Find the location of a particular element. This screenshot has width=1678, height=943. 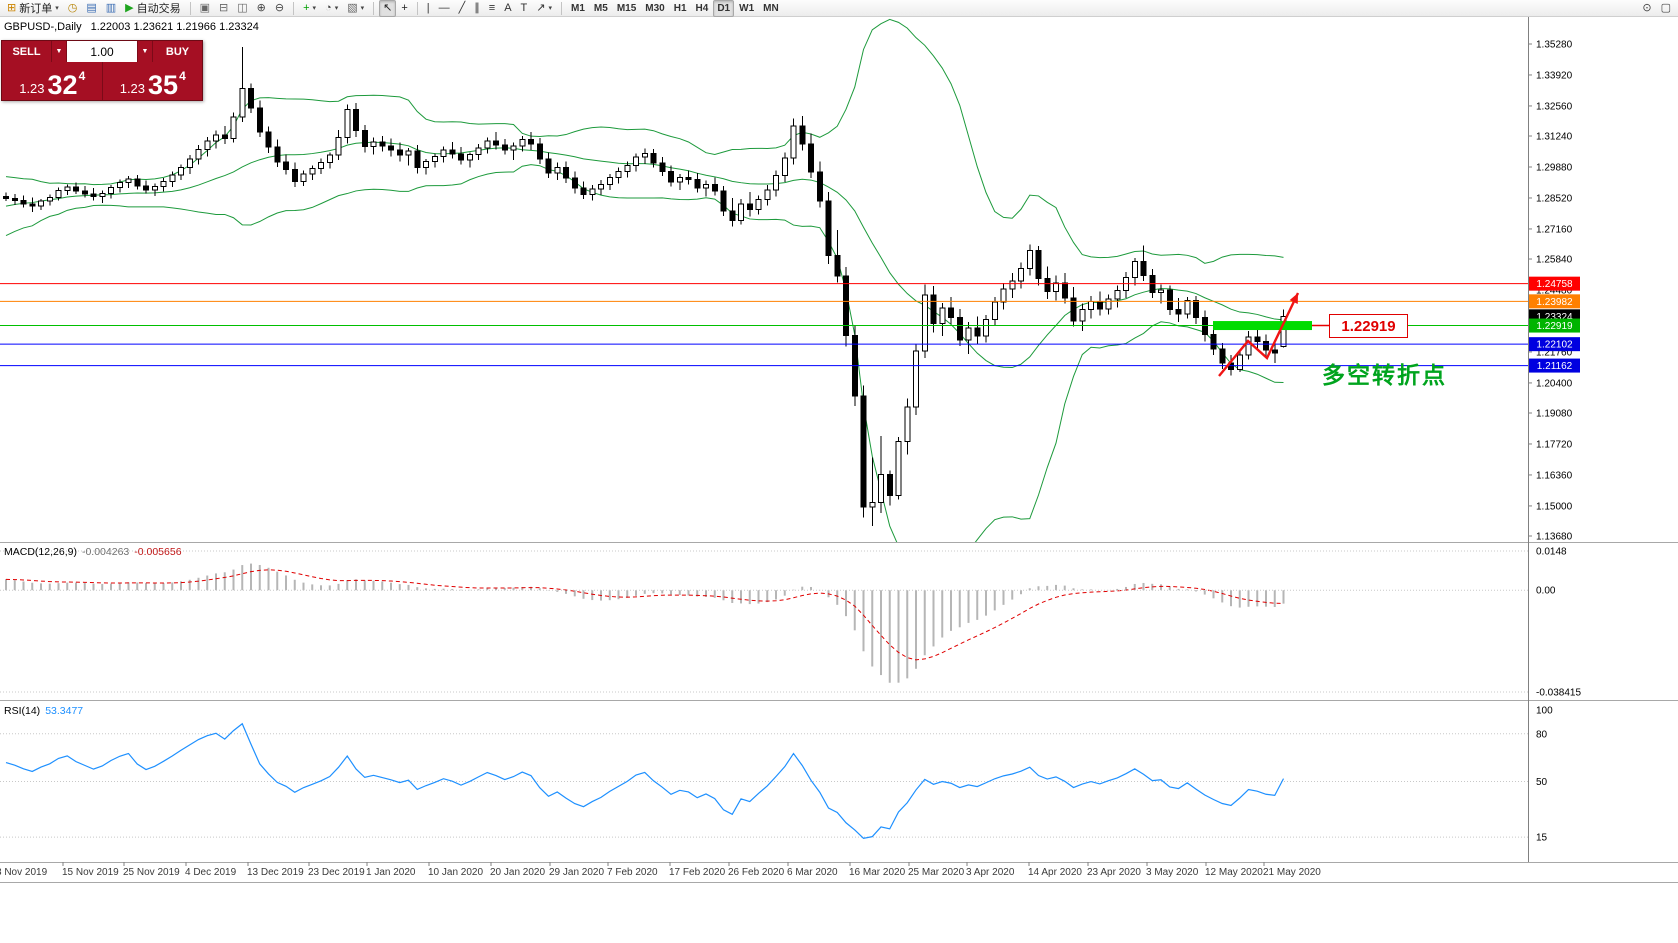

tf-h4: H4 is located at coordinates (702, 8).